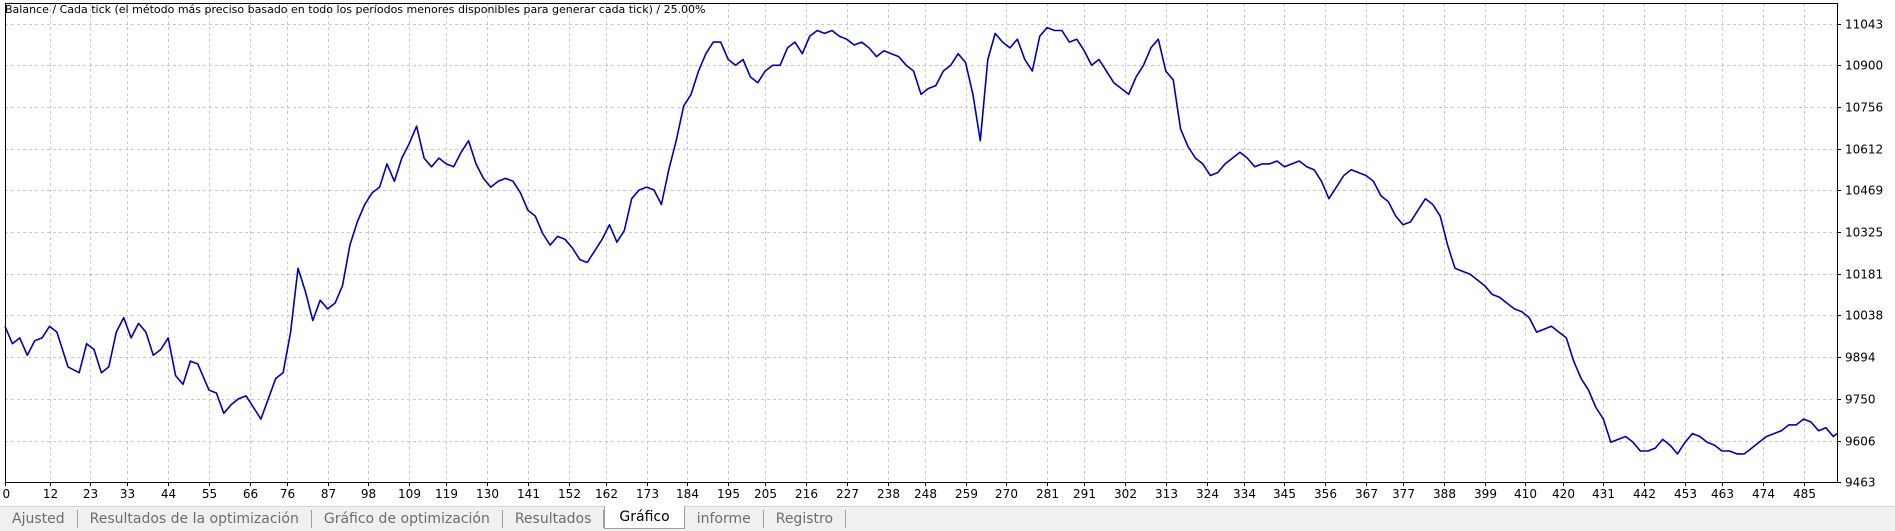  I want to click on x-tick-label: 248, so click(925, 494).